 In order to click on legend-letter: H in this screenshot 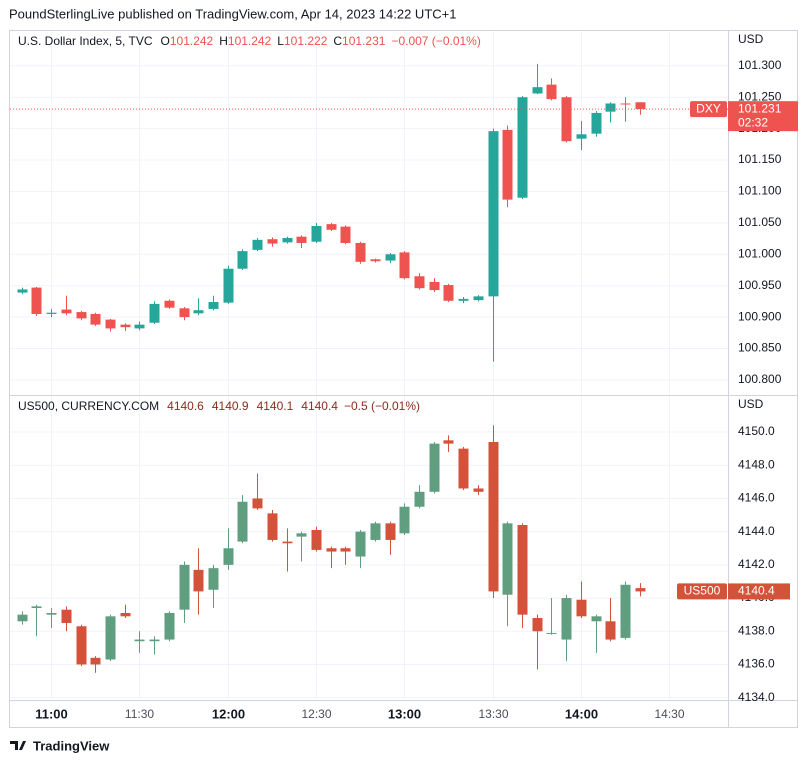, I will do `click(223, 41)`.